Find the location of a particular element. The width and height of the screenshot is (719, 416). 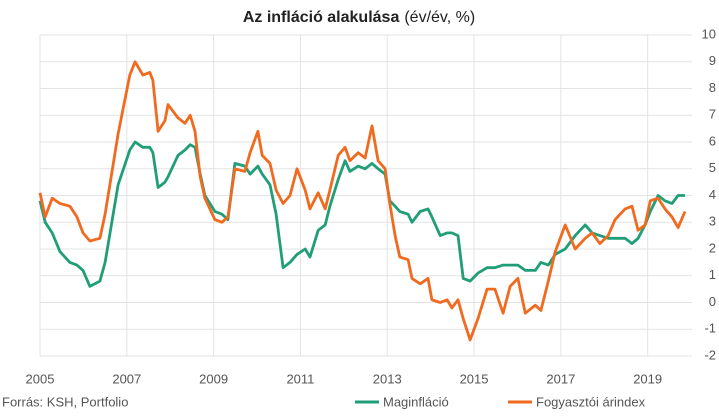

x-tick-label: 2017 is located at coordinates (560, 378).